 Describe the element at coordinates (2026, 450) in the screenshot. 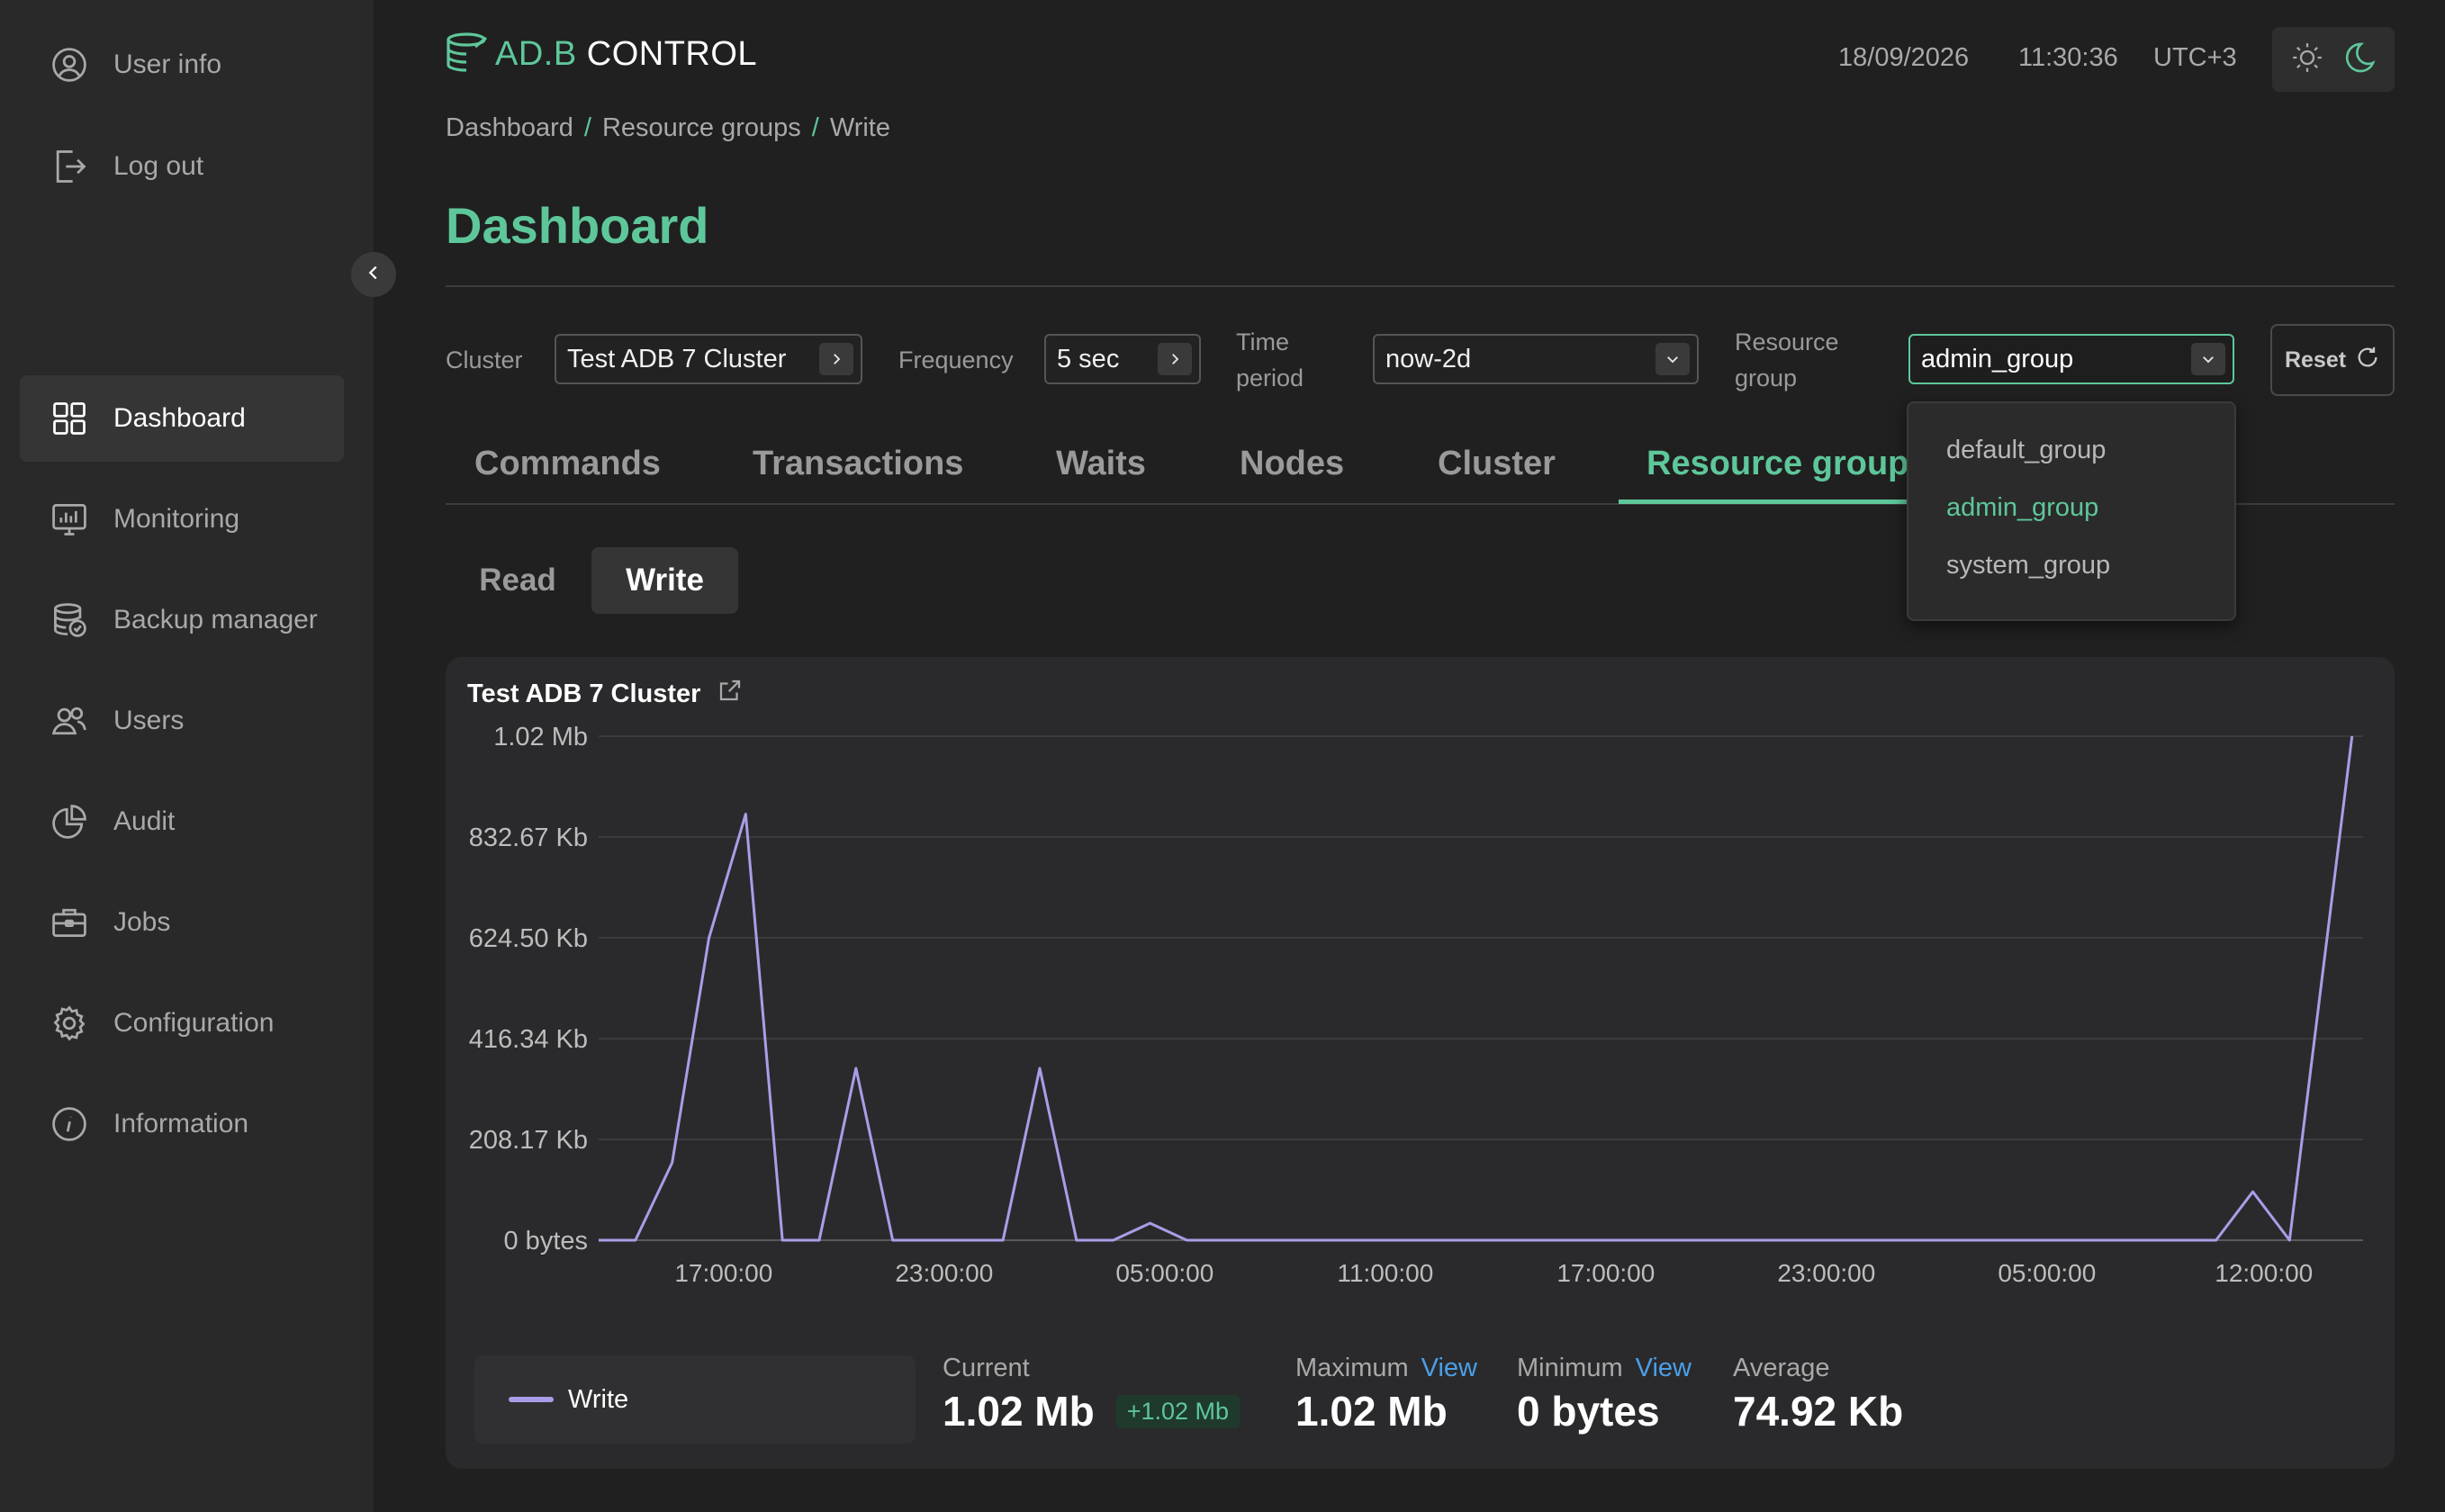

I see `dropdown-option-default-group: default_group` at that location.